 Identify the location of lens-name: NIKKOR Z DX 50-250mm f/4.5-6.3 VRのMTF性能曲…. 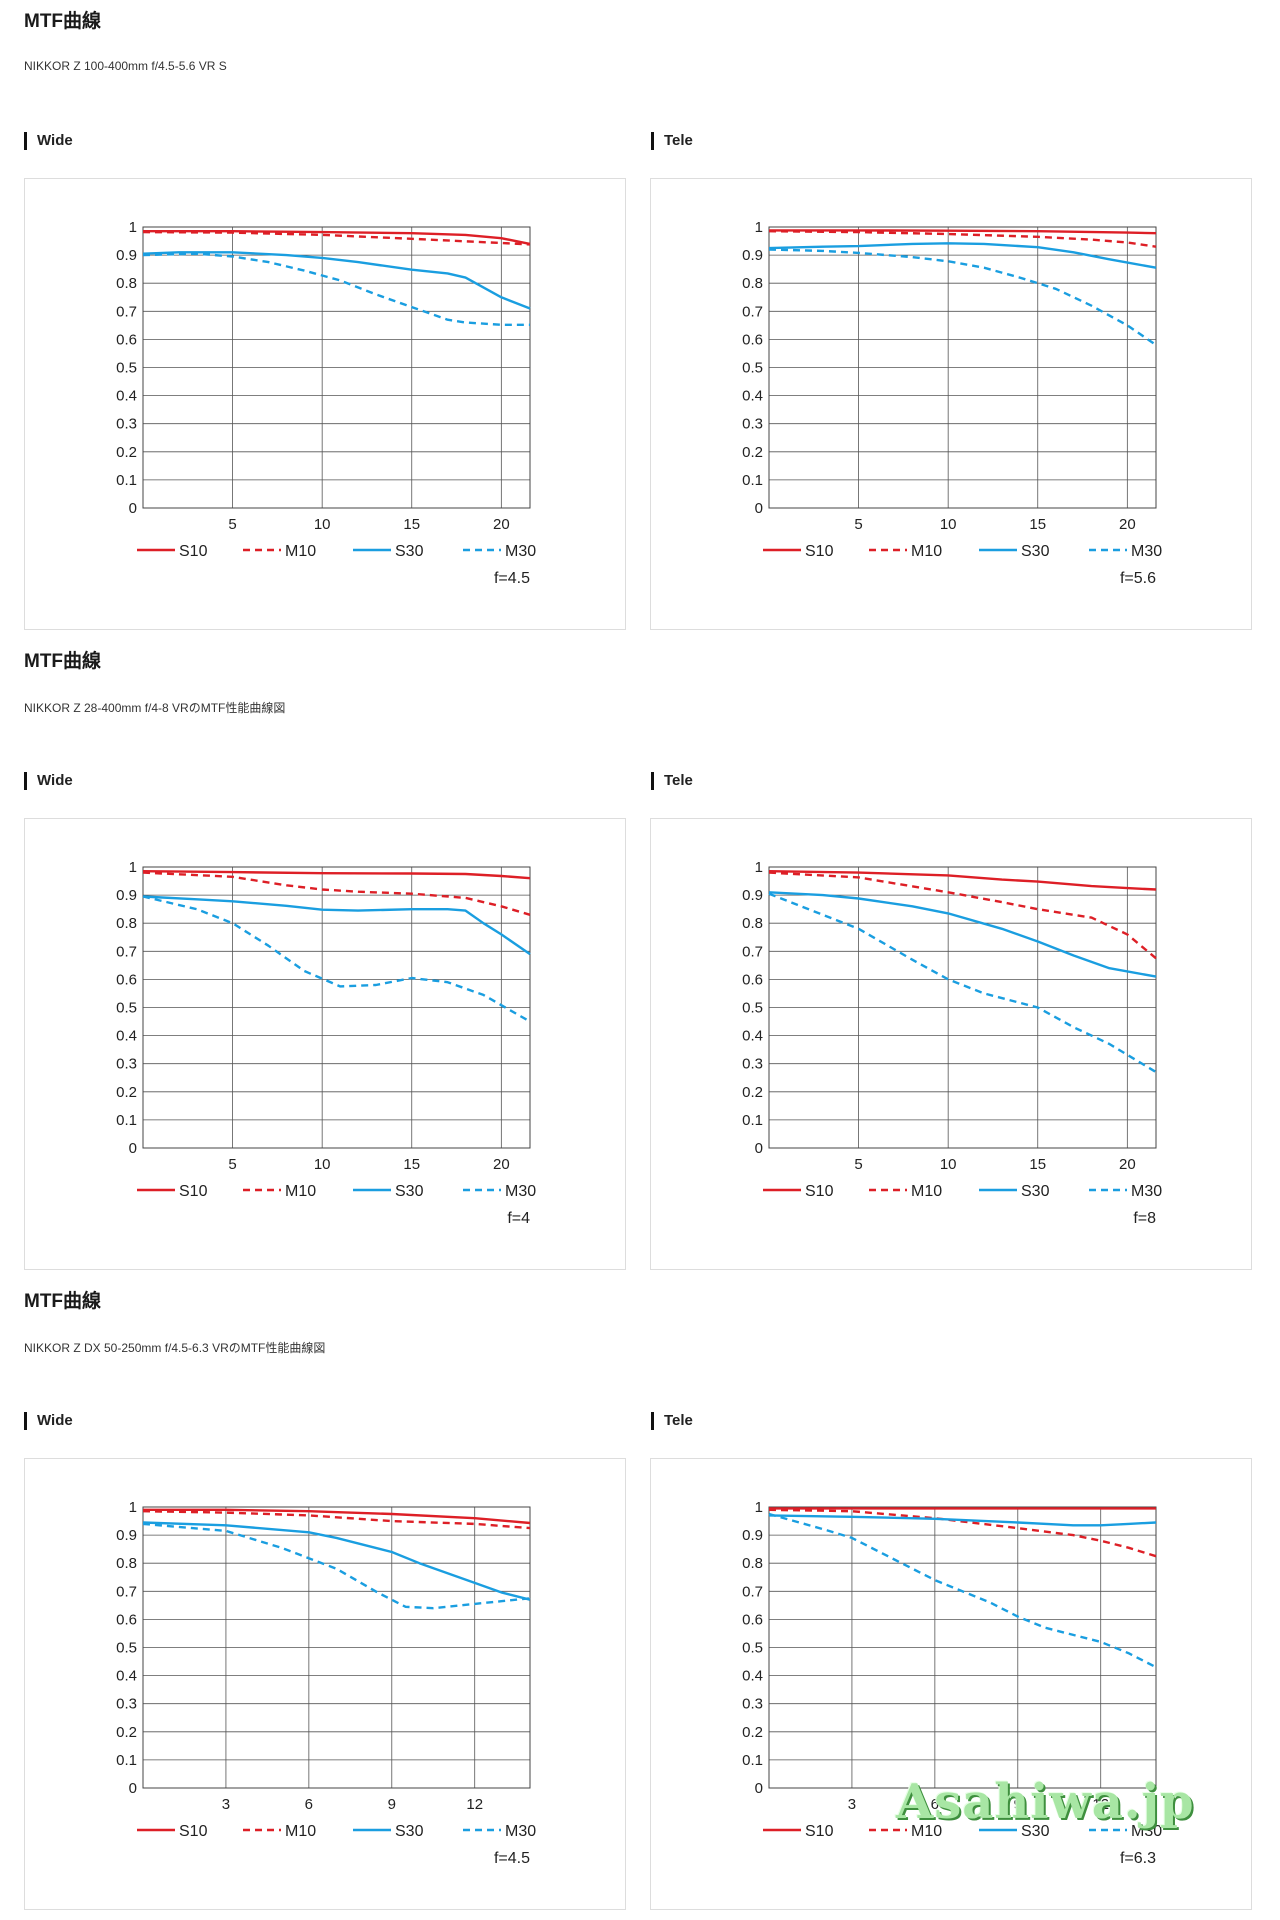
(175, 1348).